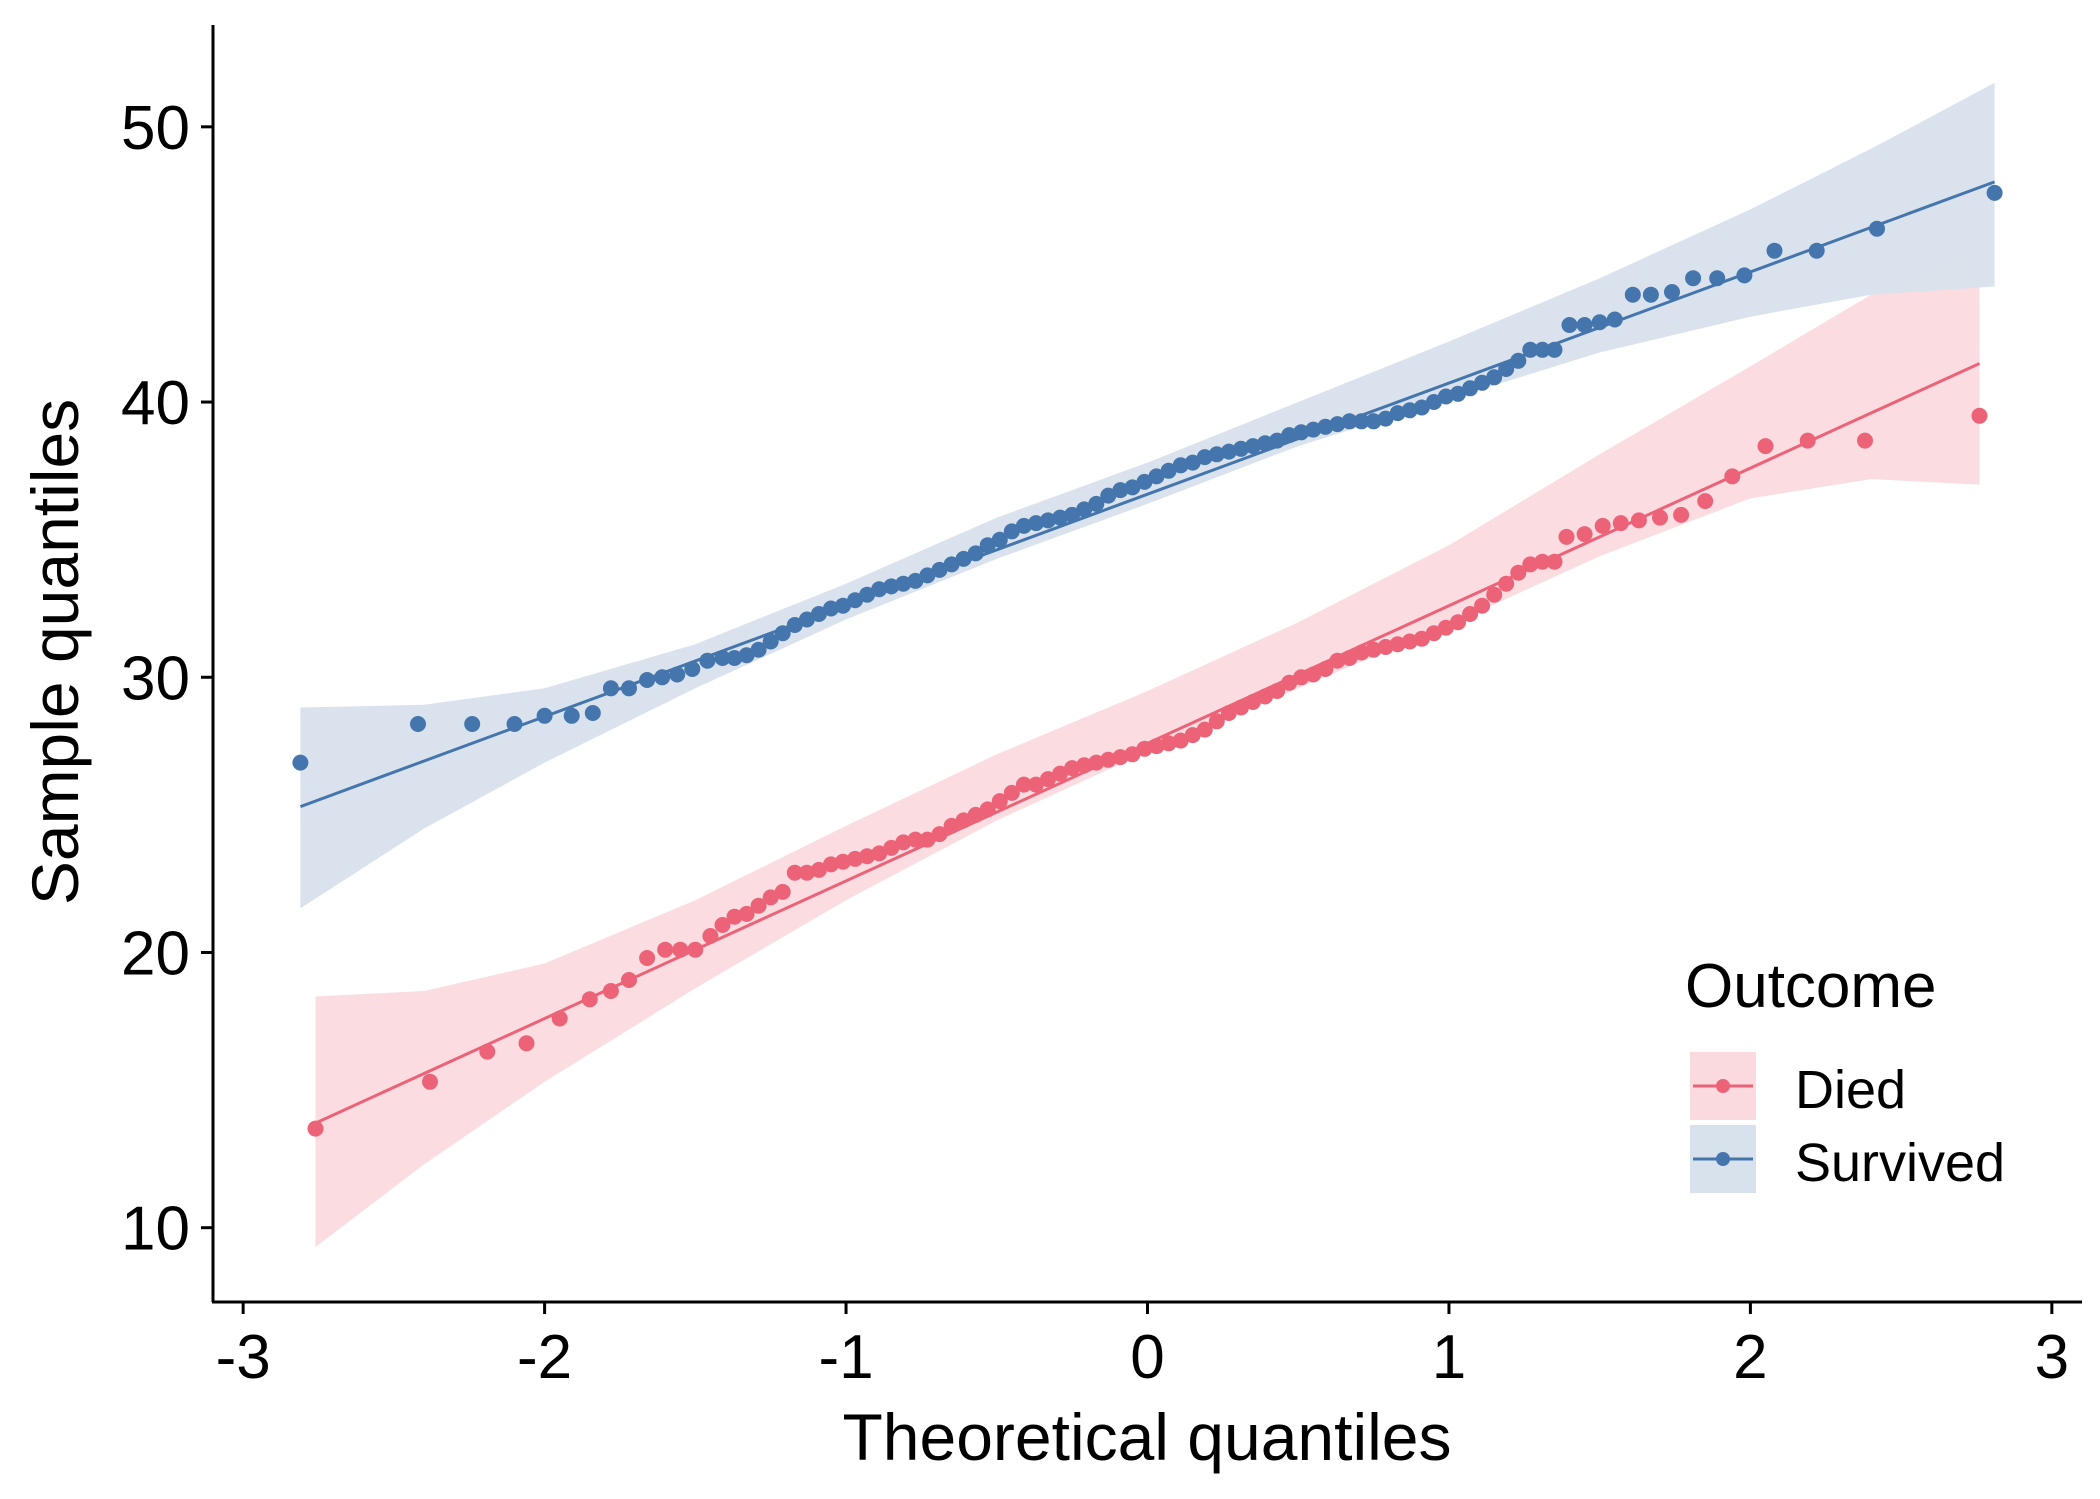 The width and height of the screenshot is (2100, 1499). Describe the element at coordinates (55, 652) in the screenshot. I see `y-axis-title: Sample quantiles` at that location.